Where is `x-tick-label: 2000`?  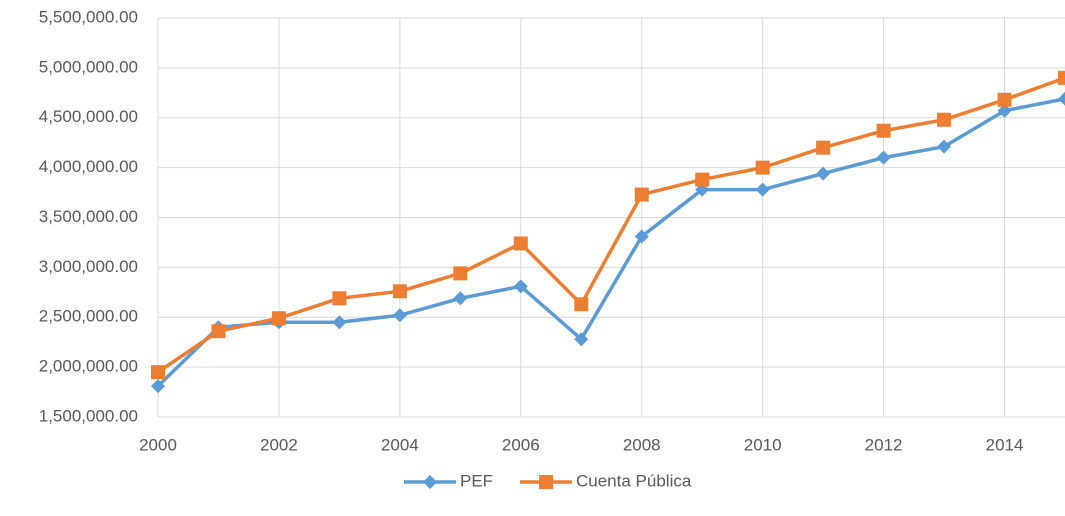
x-tick-label: 2000 is located at coordinates (158, 444).